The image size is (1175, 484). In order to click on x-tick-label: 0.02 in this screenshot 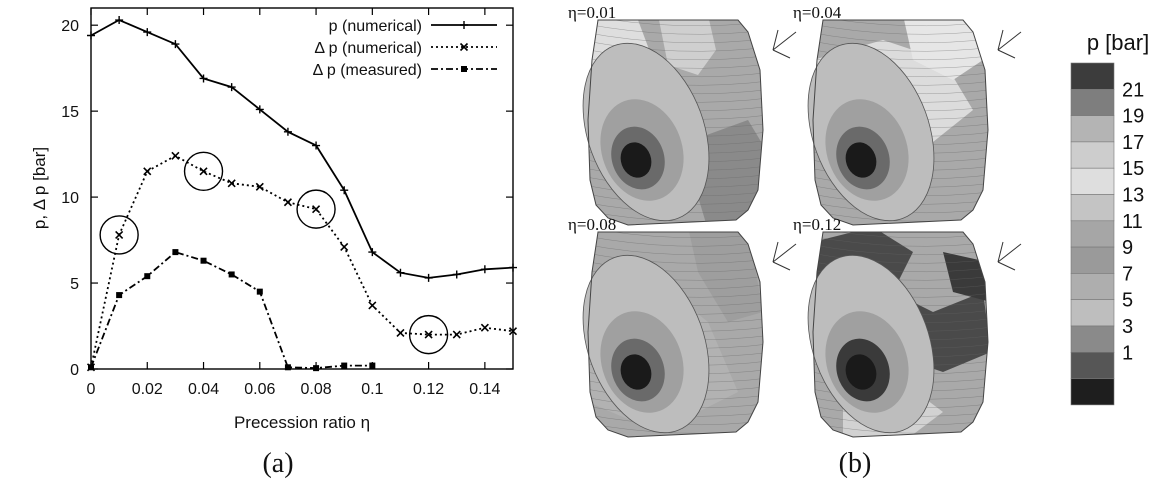, I will do `click(147, 389)`.